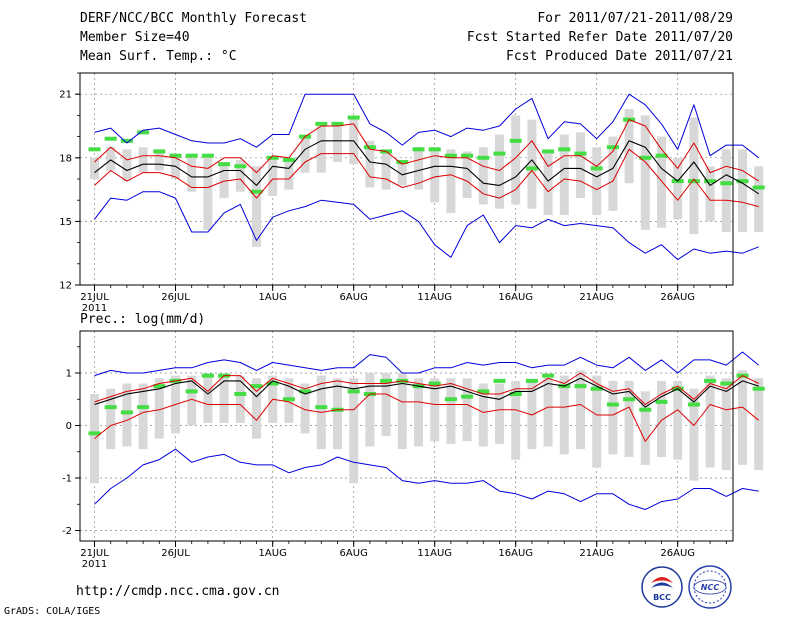 The image size is (800, 618). I want to click on y-tick-label: -1, so click(67, 479).